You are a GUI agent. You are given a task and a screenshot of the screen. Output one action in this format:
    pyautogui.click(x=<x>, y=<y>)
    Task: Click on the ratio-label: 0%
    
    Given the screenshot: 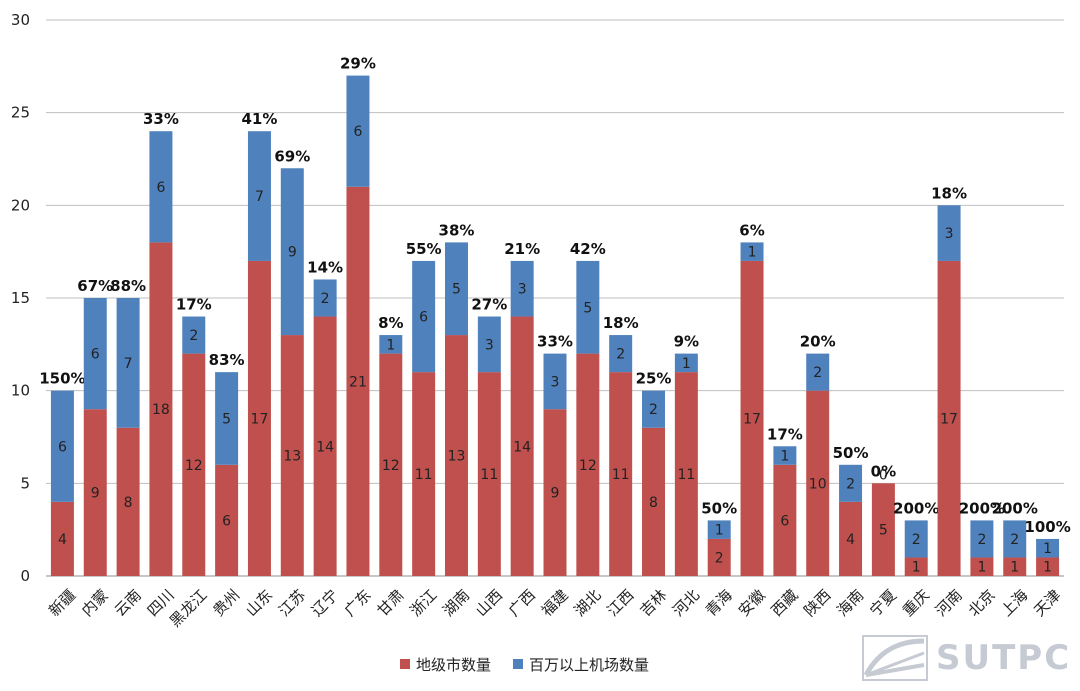 What is the action you would take?
    pyautogui.click(x=883, y=471)
    